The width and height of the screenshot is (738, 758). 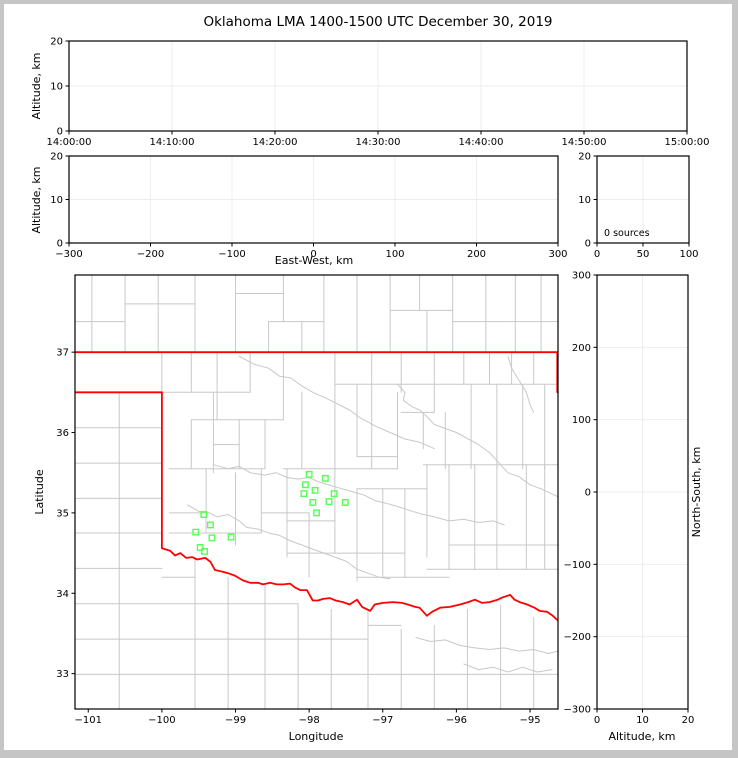 What do you see at coordinates (56, 157) in the screenshot?
I see `ew_height-ytick-label: 20` at bounding box center [56, 157].